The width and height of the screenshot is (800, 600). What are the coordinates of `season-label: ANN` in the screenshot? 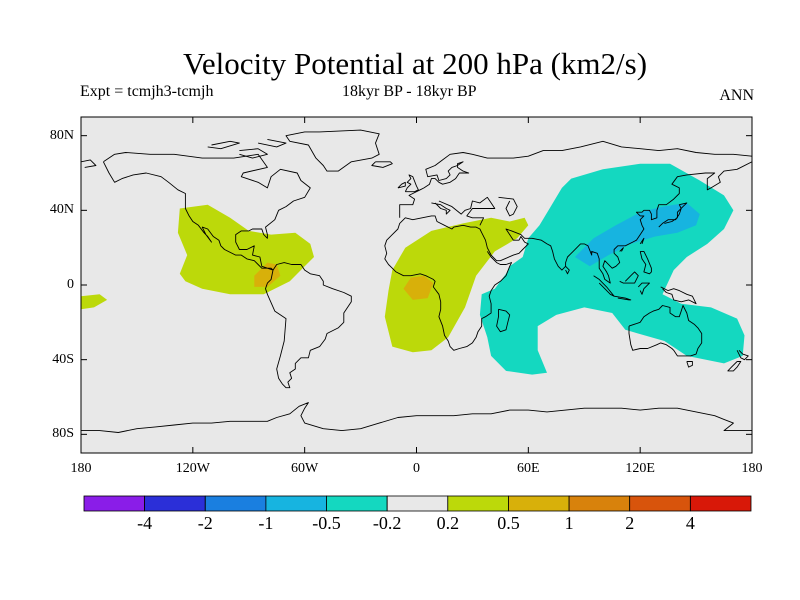 It's located at (736, 95).